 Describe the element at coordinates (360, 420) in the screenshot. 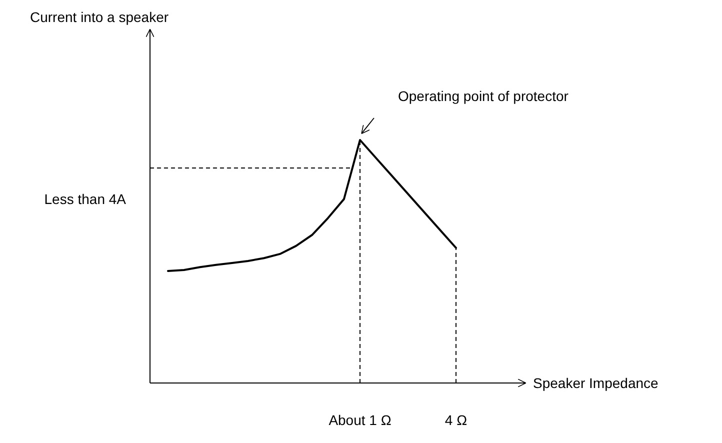

I see `x-tick-label: About 1 Ω` at that location.